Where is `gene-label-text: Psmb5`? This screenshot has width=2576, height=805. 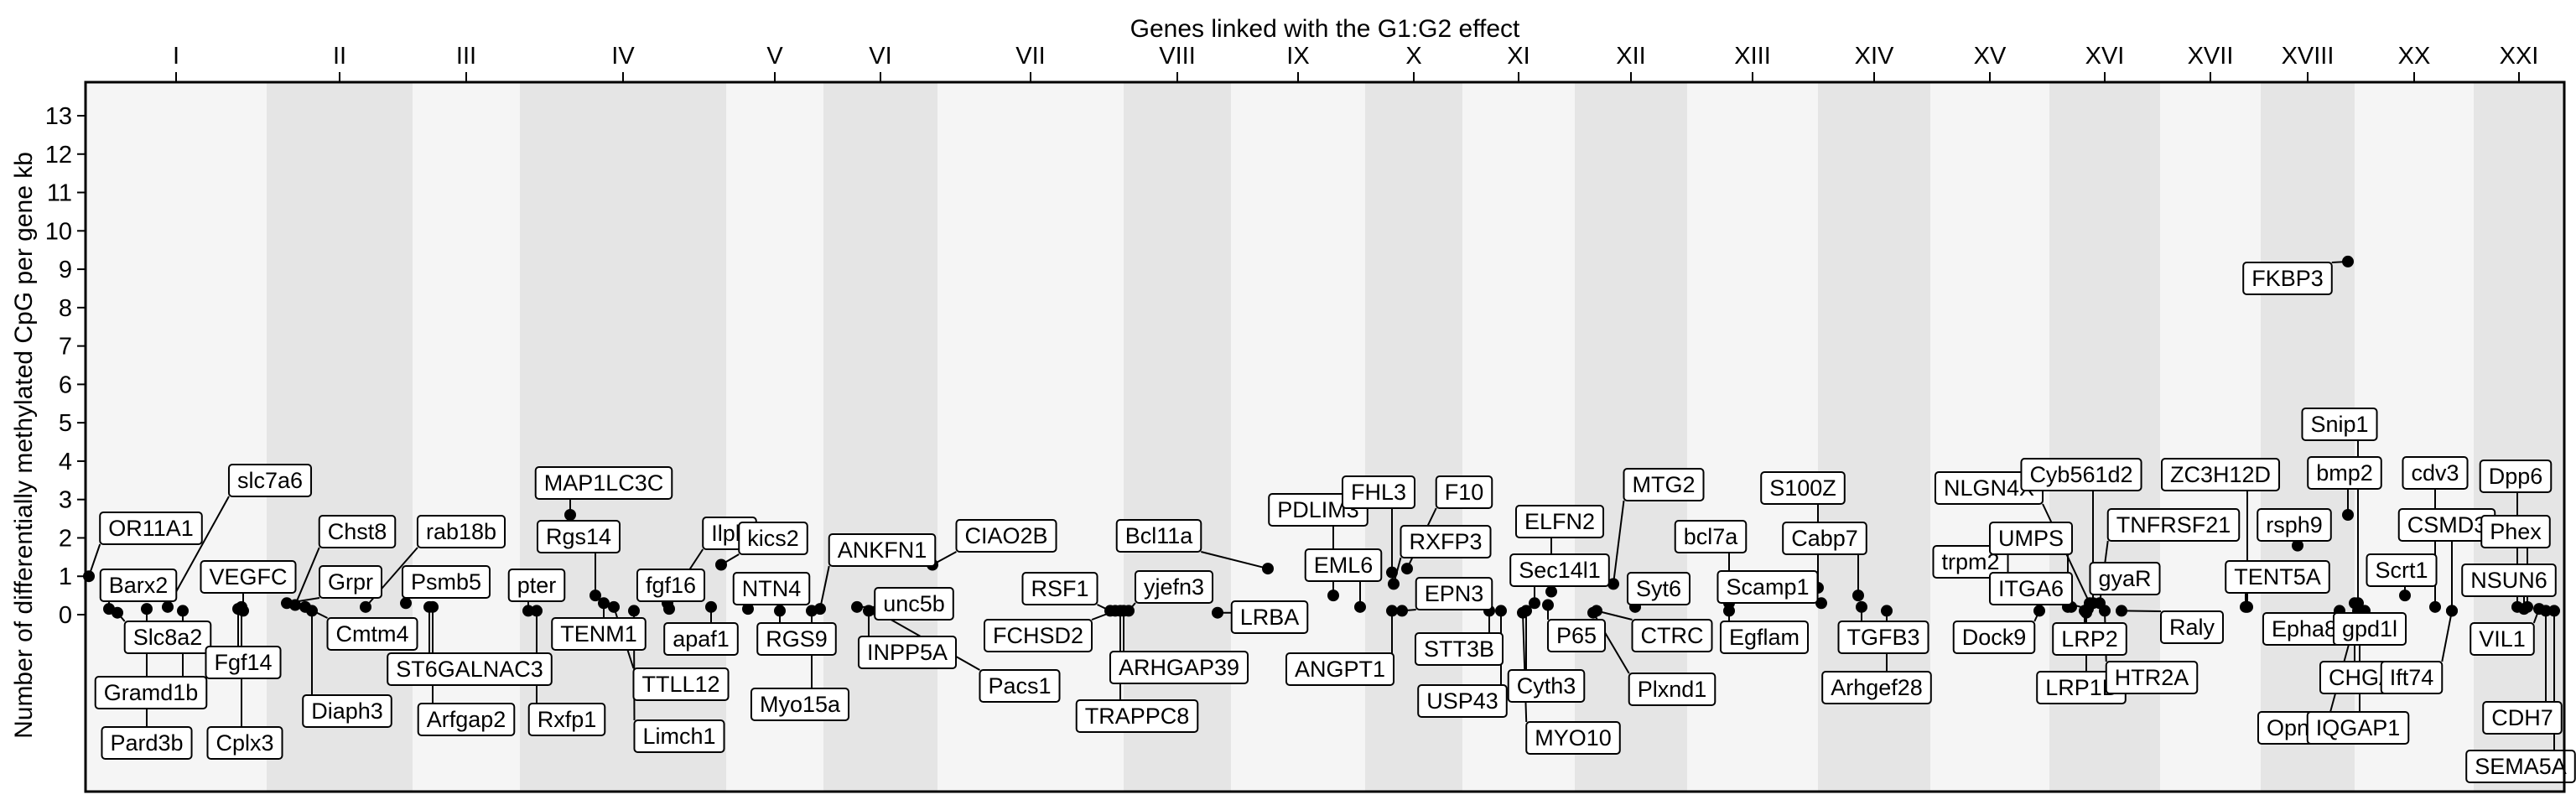 gene-label-text: Psmb5 is located at coordinates (446, 582).